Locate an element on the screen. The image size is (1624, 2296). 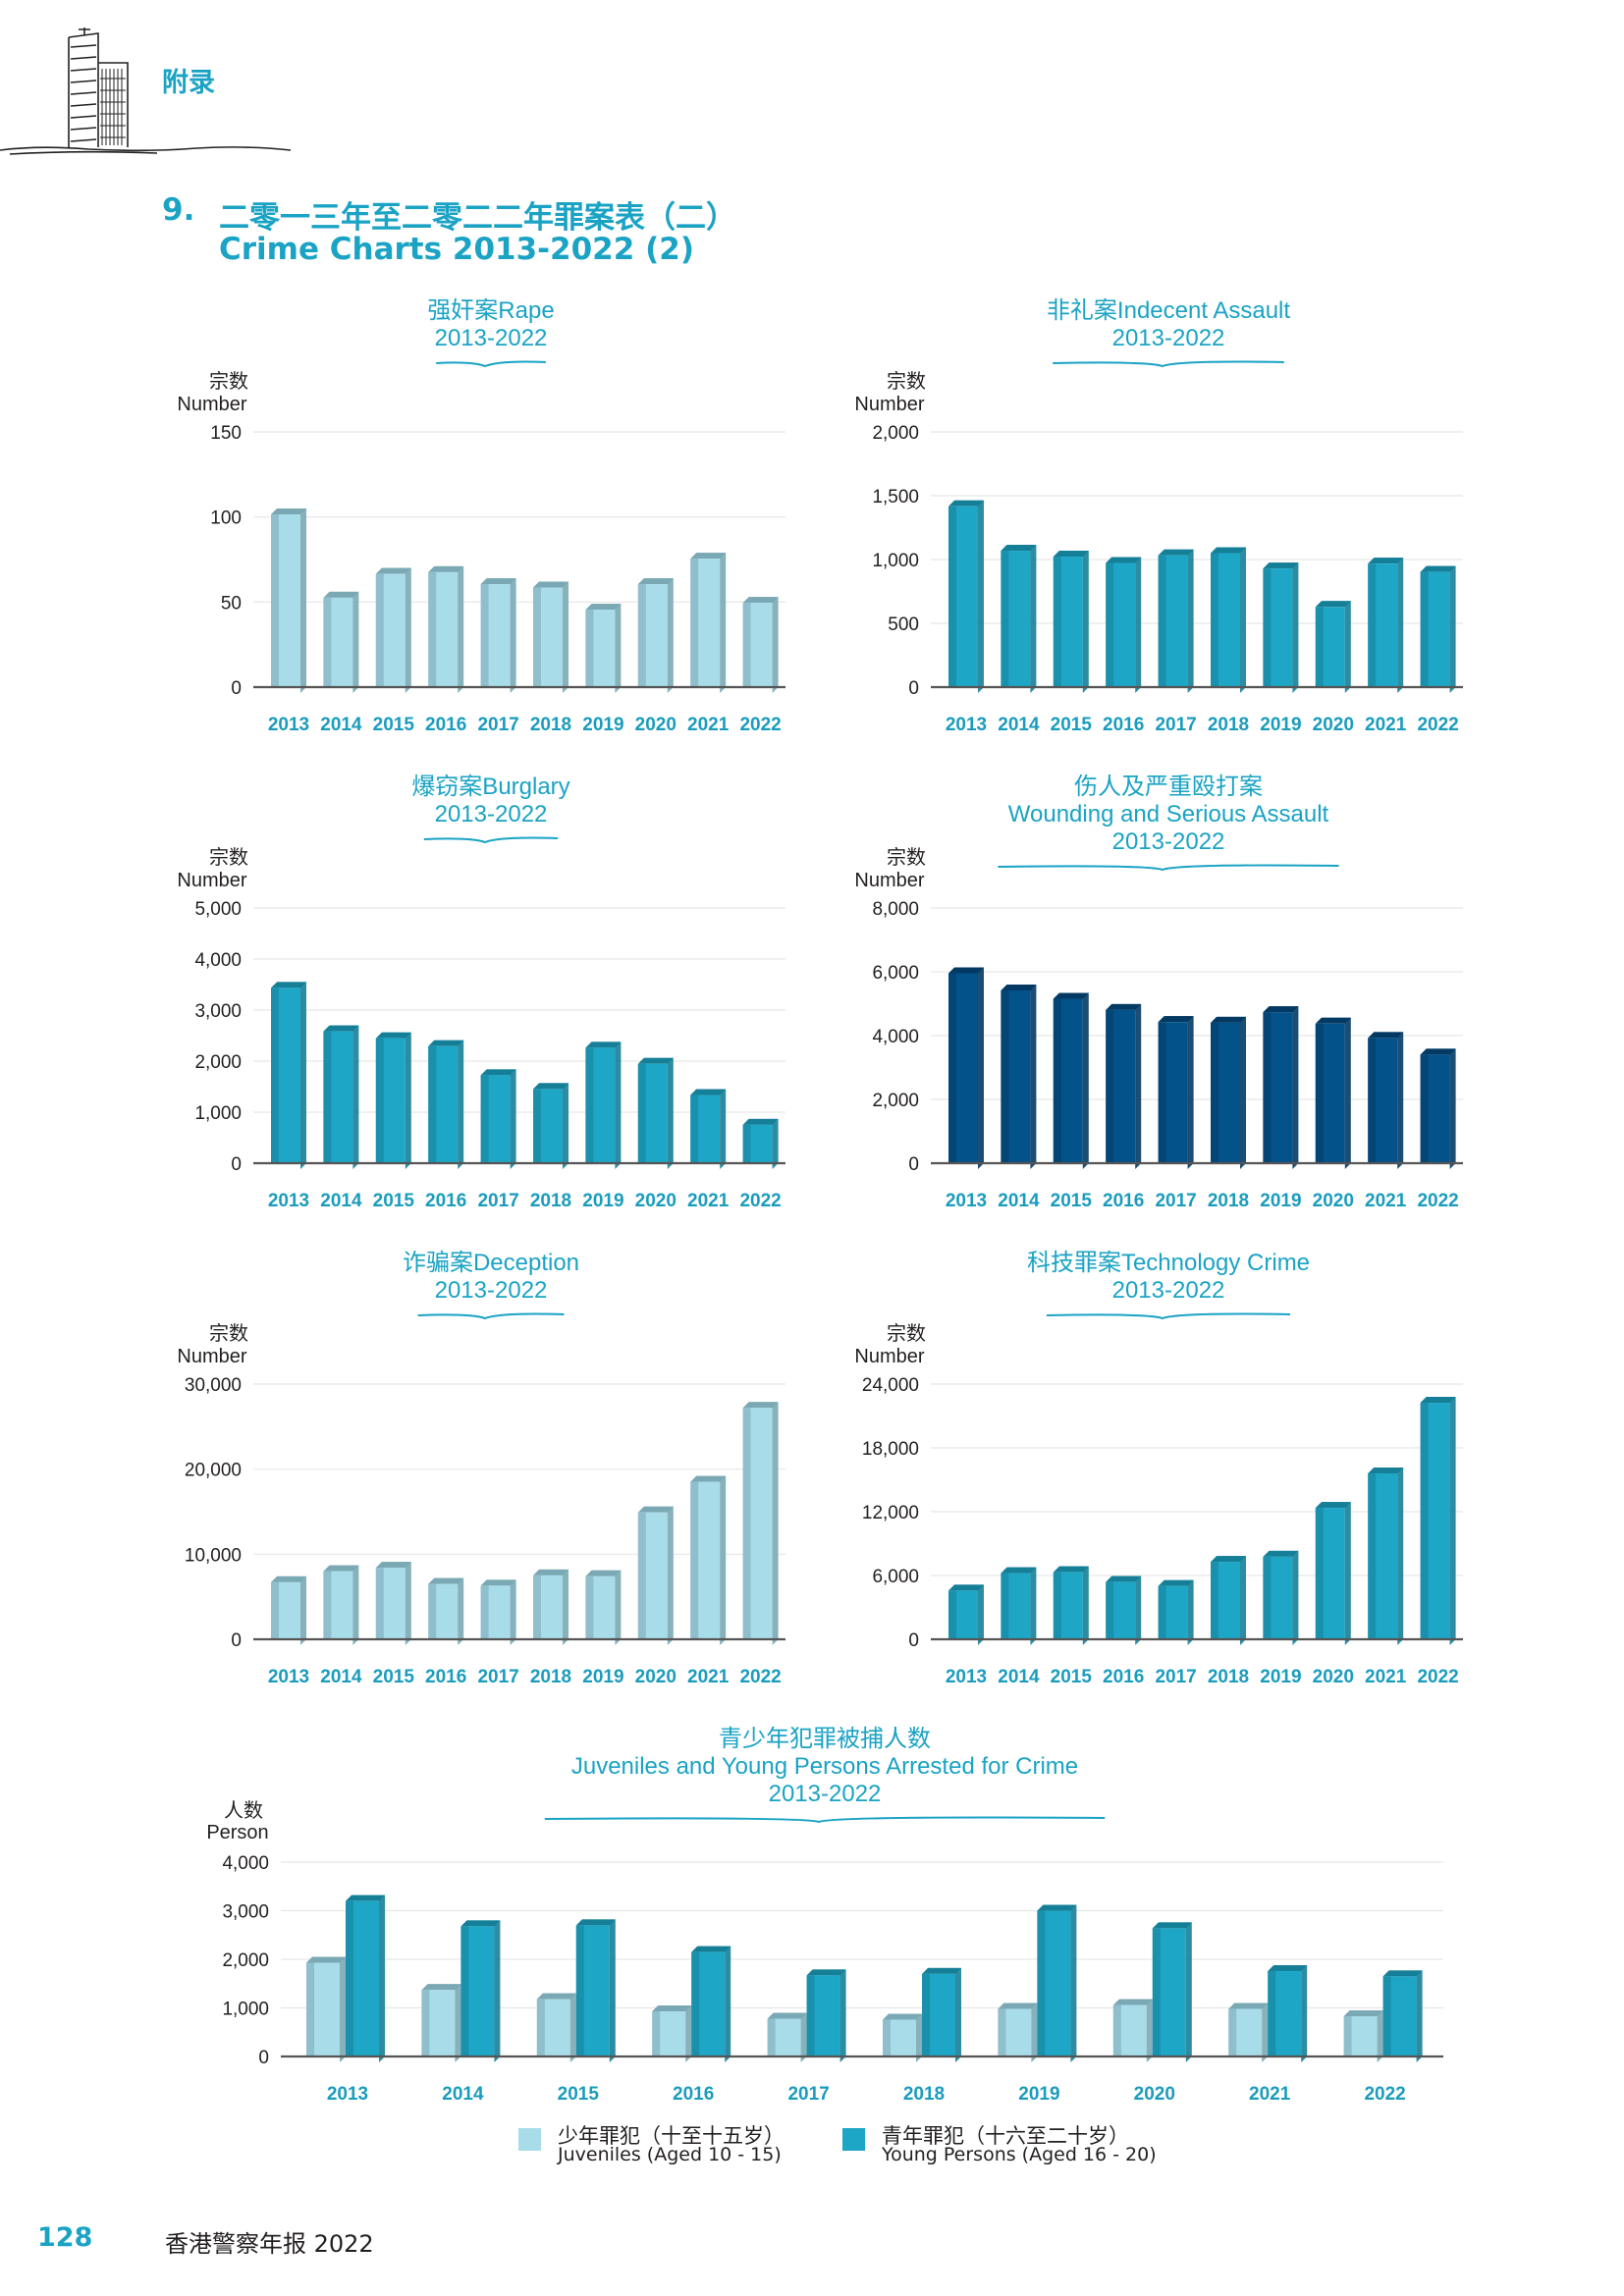
legend-swatch-young-persons is located at coordinates (853, 2139).